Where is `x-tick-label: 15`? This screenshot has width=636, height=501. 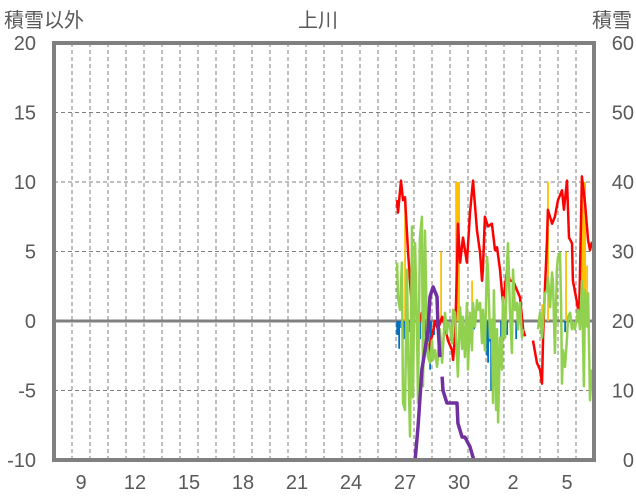
x-tick-label: 15 is located at coordinates (189, 483).